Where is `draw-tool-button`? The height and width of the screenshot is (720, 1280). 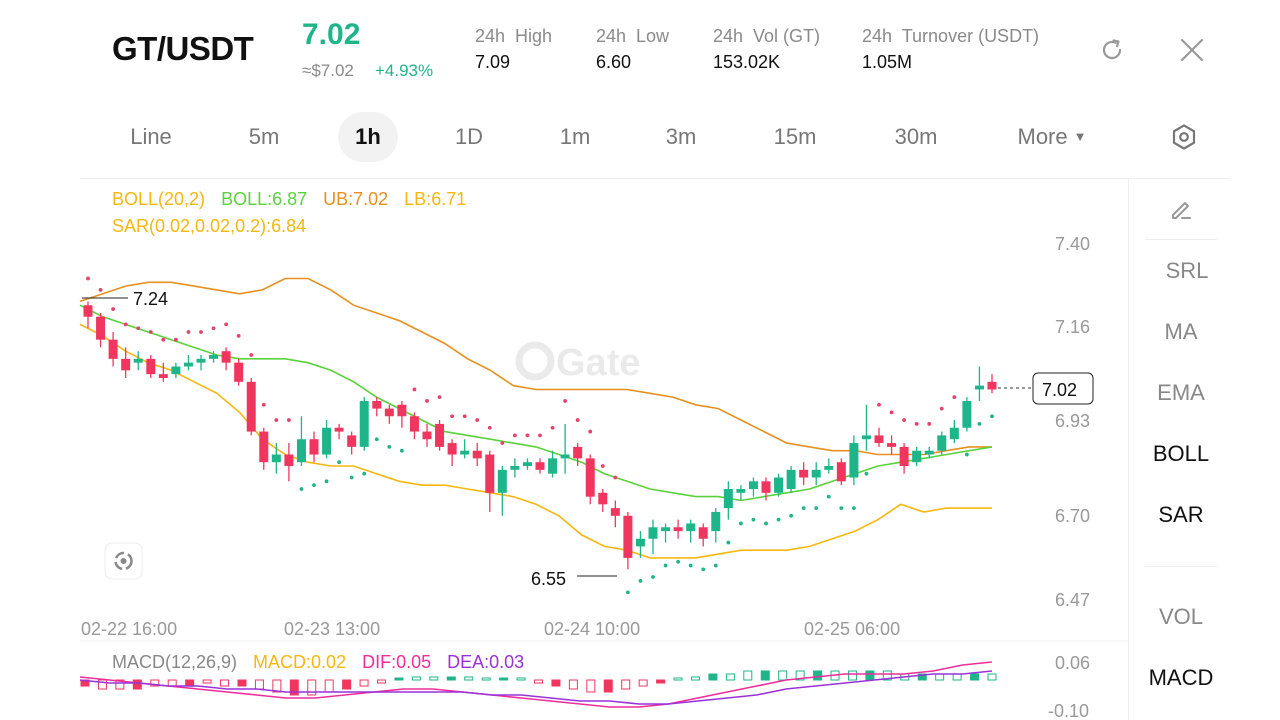 draw-tool-button is located at coordinates (1181, 211).